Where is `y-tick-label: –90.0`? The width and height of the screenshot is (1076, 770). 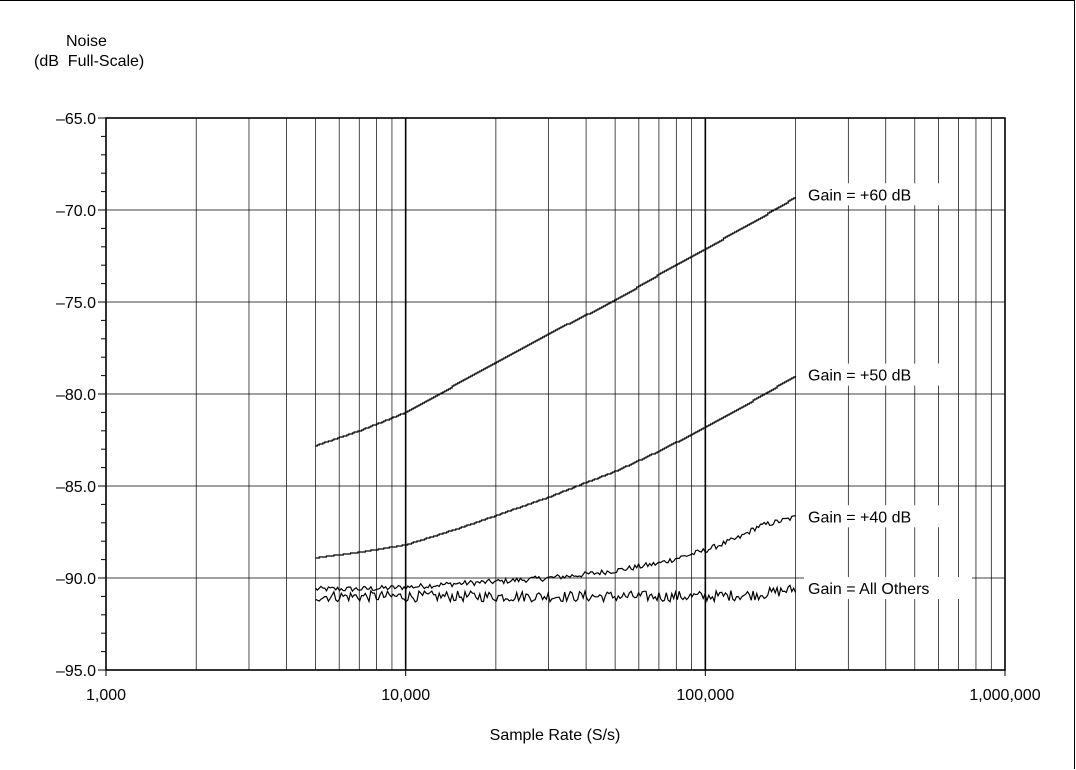 y-tick-label: –90.0 is located at coordinates (76, 579).